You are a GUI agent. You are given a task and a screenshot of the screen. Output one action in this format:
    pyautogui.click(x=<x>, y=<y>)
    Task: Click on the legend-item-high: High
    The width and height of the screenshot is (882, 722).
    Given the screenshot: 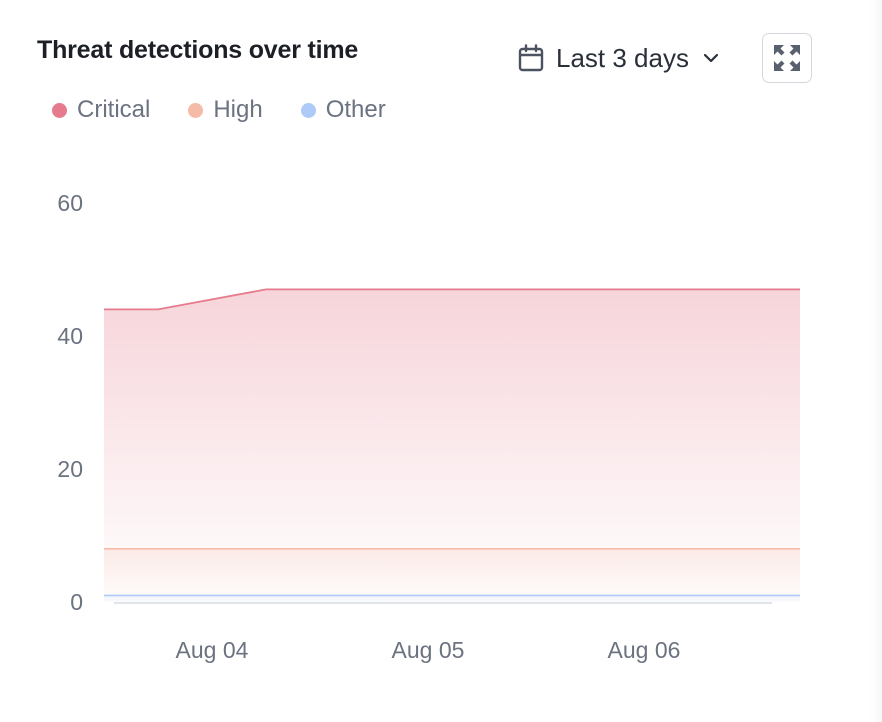 What is the action you would take?
    pyautogui.click(x=225, y=110)
    